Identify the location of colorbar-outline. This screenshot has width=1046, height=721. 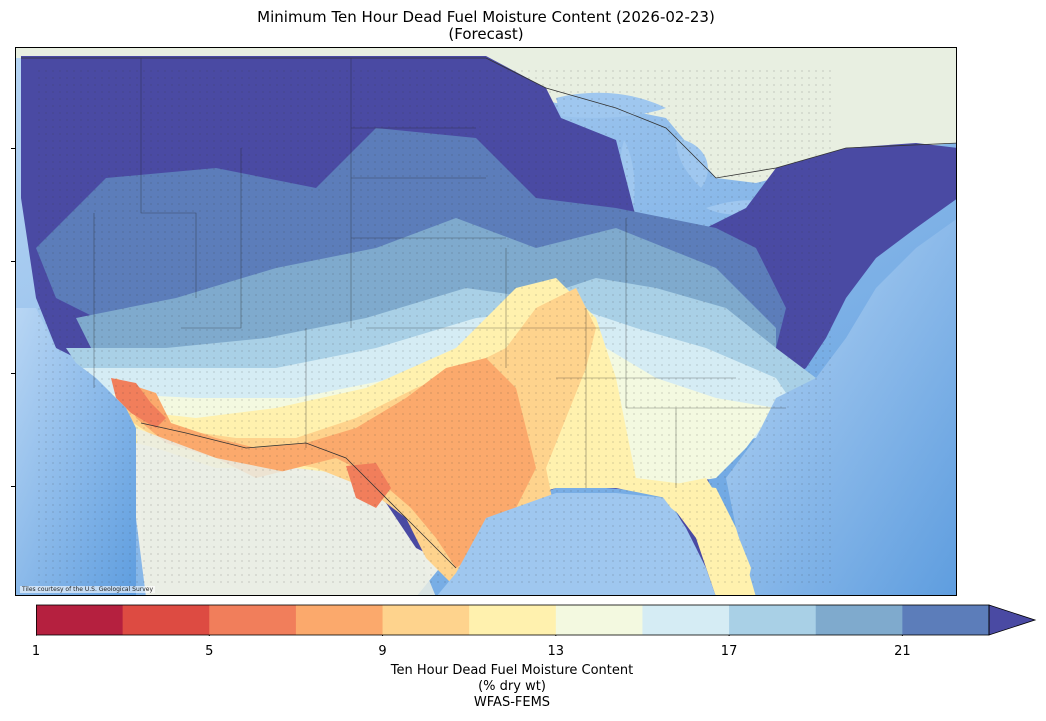
(513, 620).